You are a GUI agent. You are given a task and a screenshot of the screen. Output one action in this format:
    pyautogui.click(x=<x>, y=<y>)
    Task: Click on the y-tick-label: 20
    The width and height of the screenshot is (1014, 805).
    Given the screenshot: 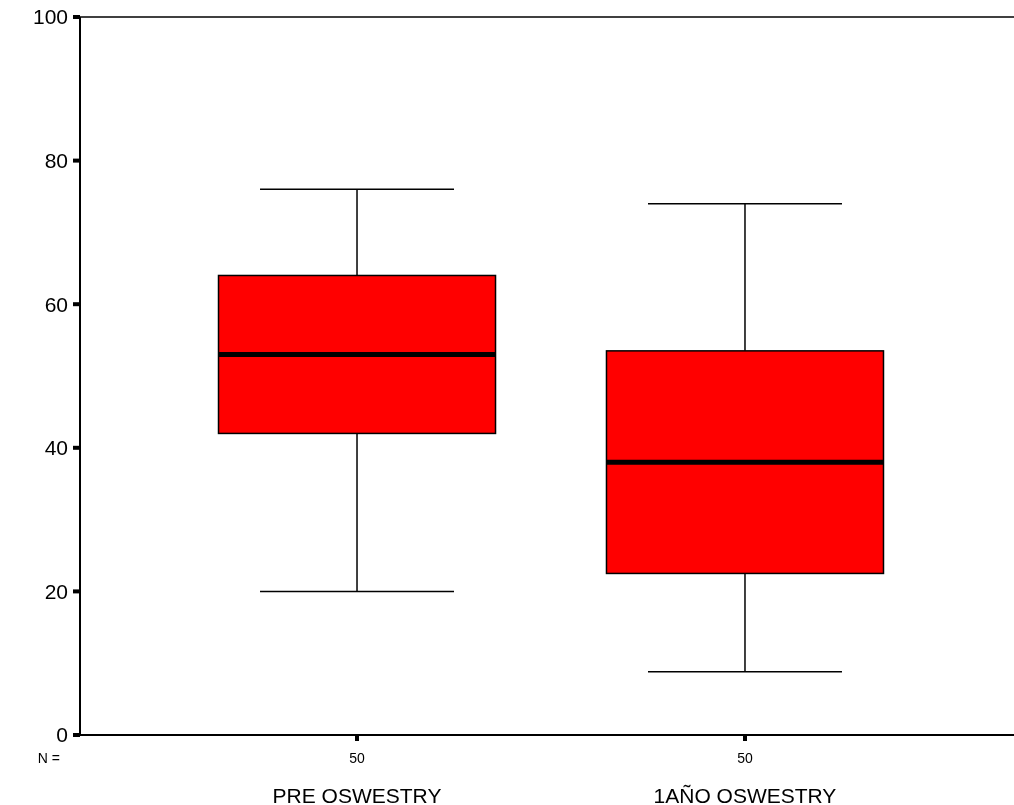 What is the action you would take?
    pyautogui.click(x=56, y=591)
    